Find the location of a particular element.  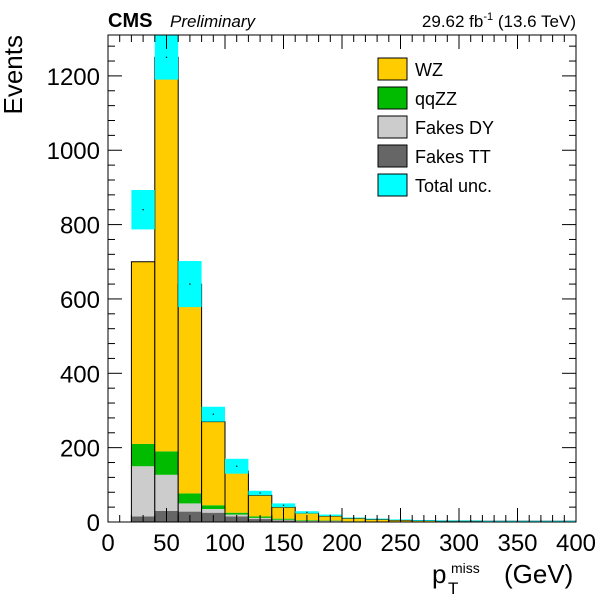

x-tick-label-300: 300 is located at coordinates (459, 543).